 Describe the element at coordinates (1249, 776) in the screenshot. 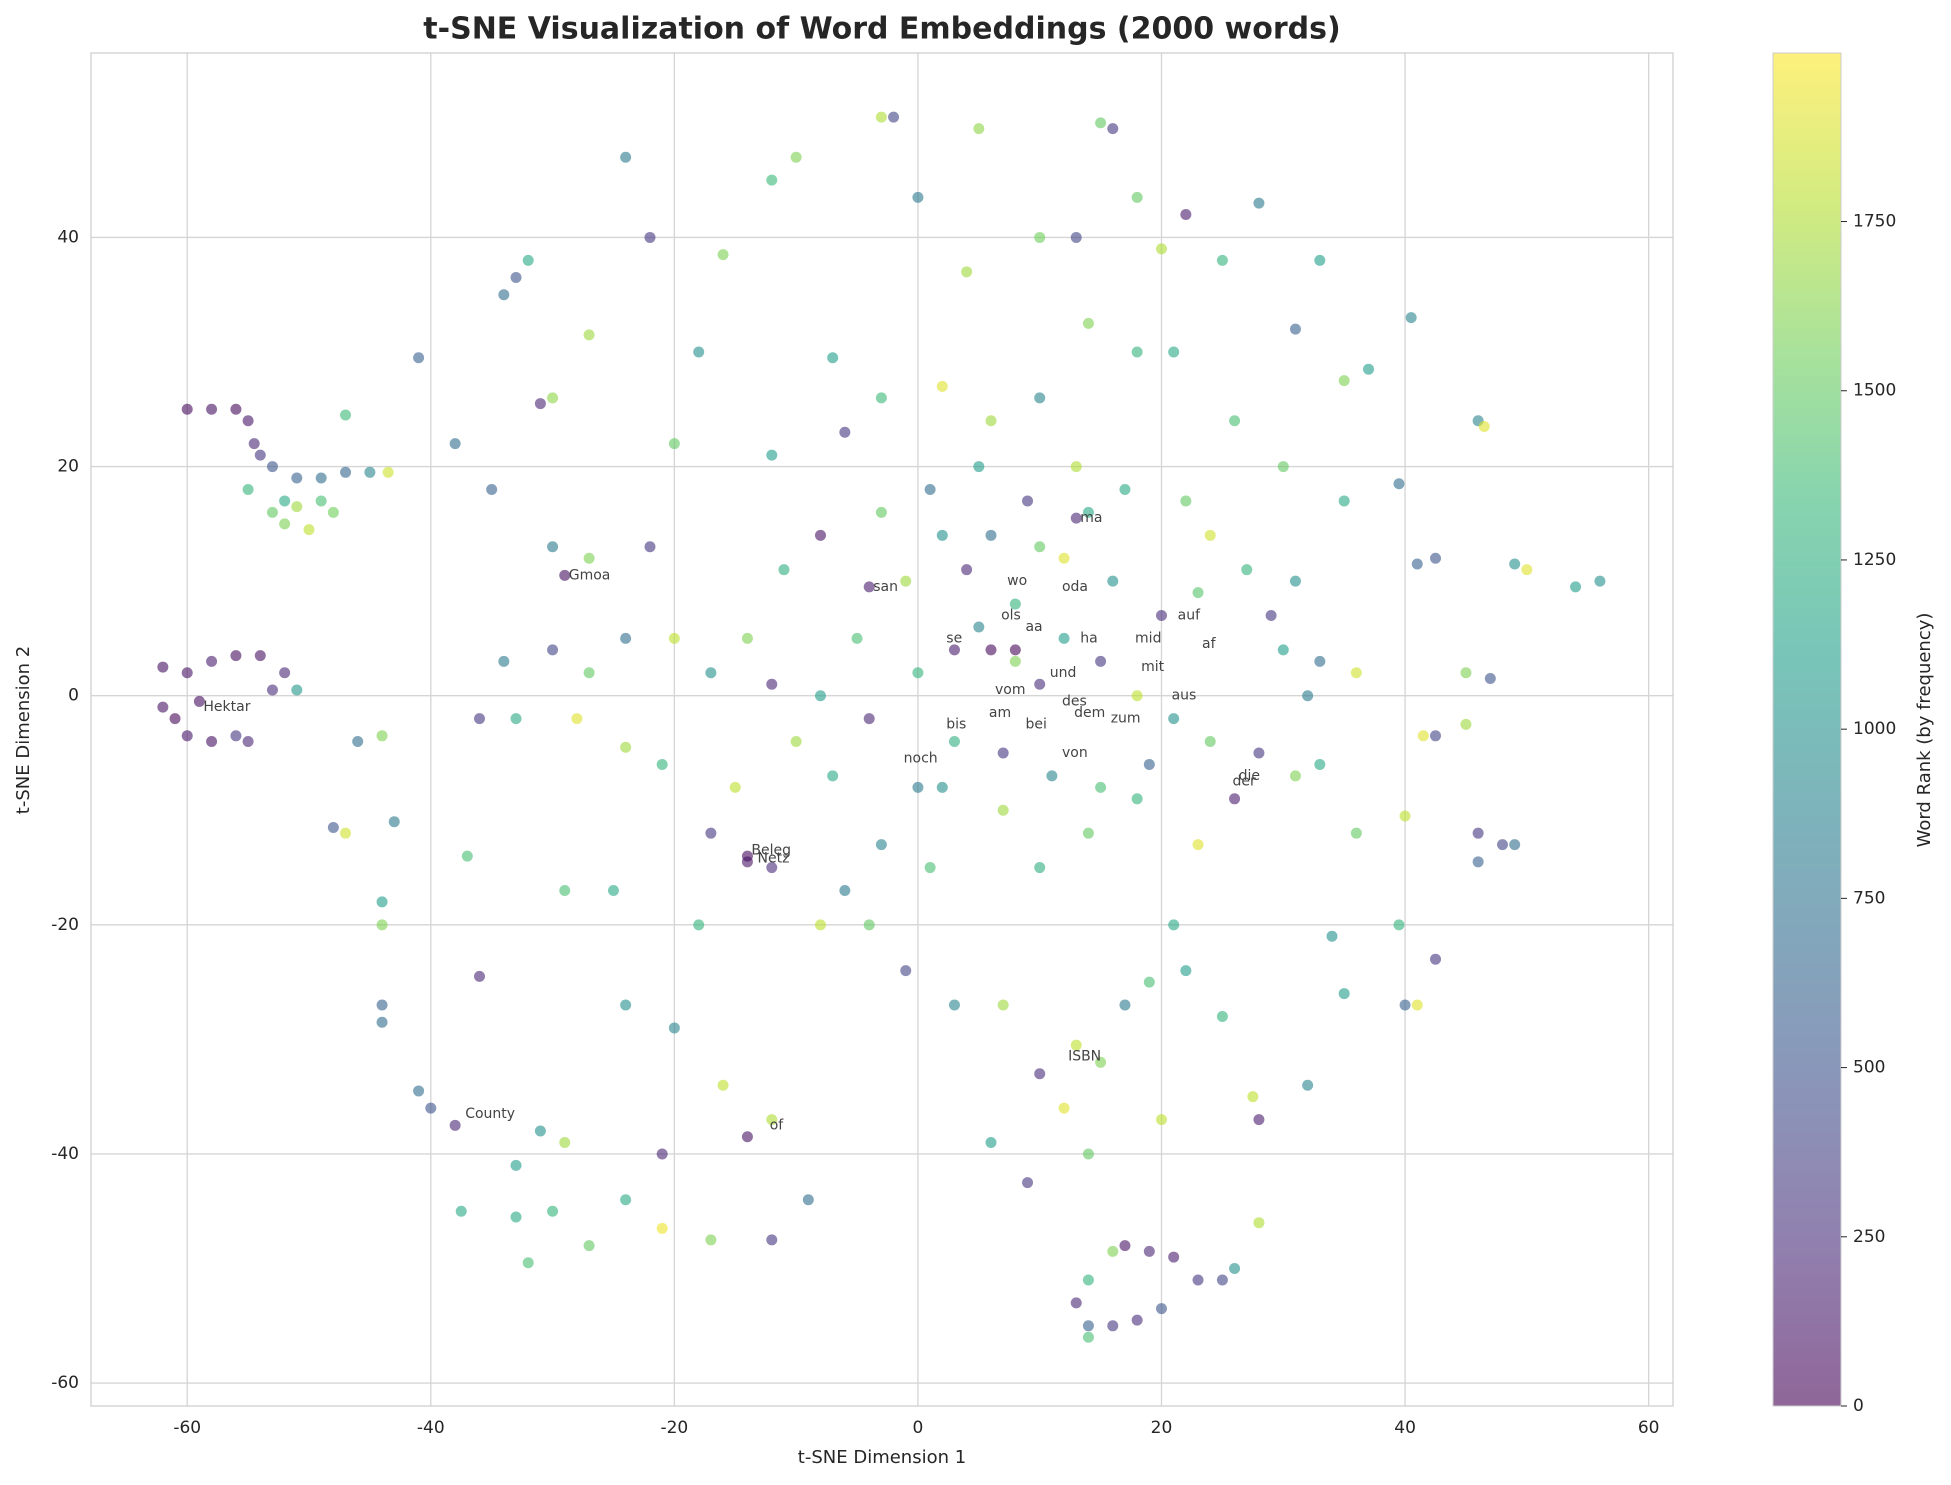

I see `annotation: die` at that location.